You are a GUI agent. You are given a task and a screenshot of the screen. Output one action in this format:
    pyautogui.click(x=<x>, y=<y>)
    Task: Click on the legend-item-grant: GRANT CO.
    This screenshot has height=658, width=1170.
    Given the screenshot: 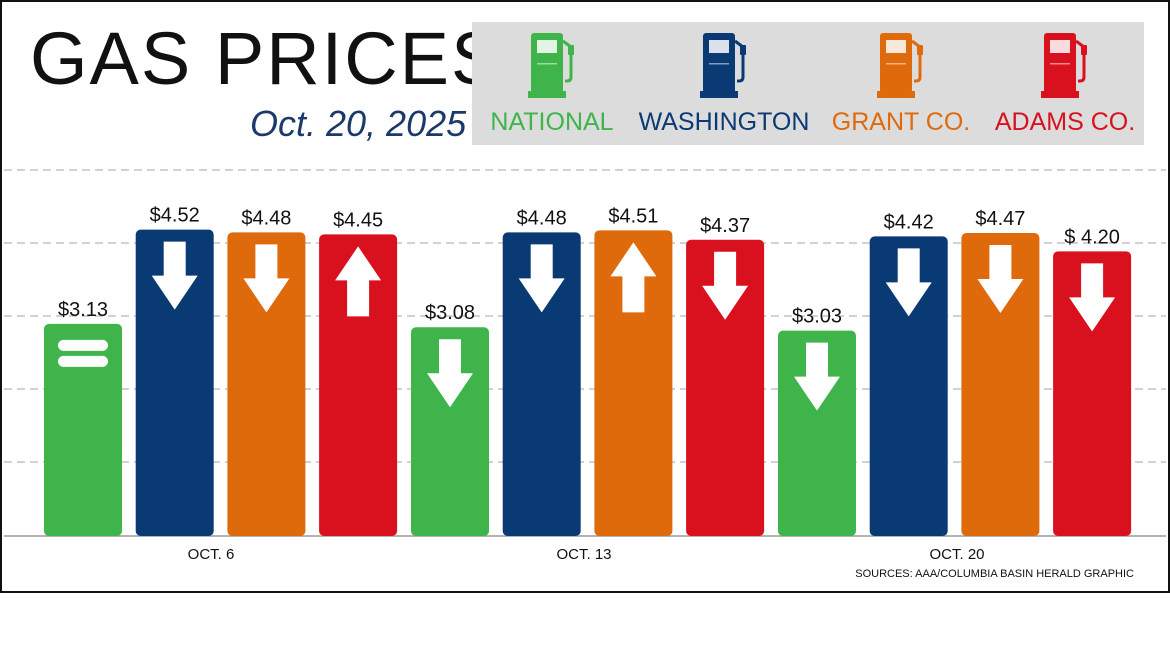 What is the action you would take?
    pyautogui.click(x=901, y=83)
    